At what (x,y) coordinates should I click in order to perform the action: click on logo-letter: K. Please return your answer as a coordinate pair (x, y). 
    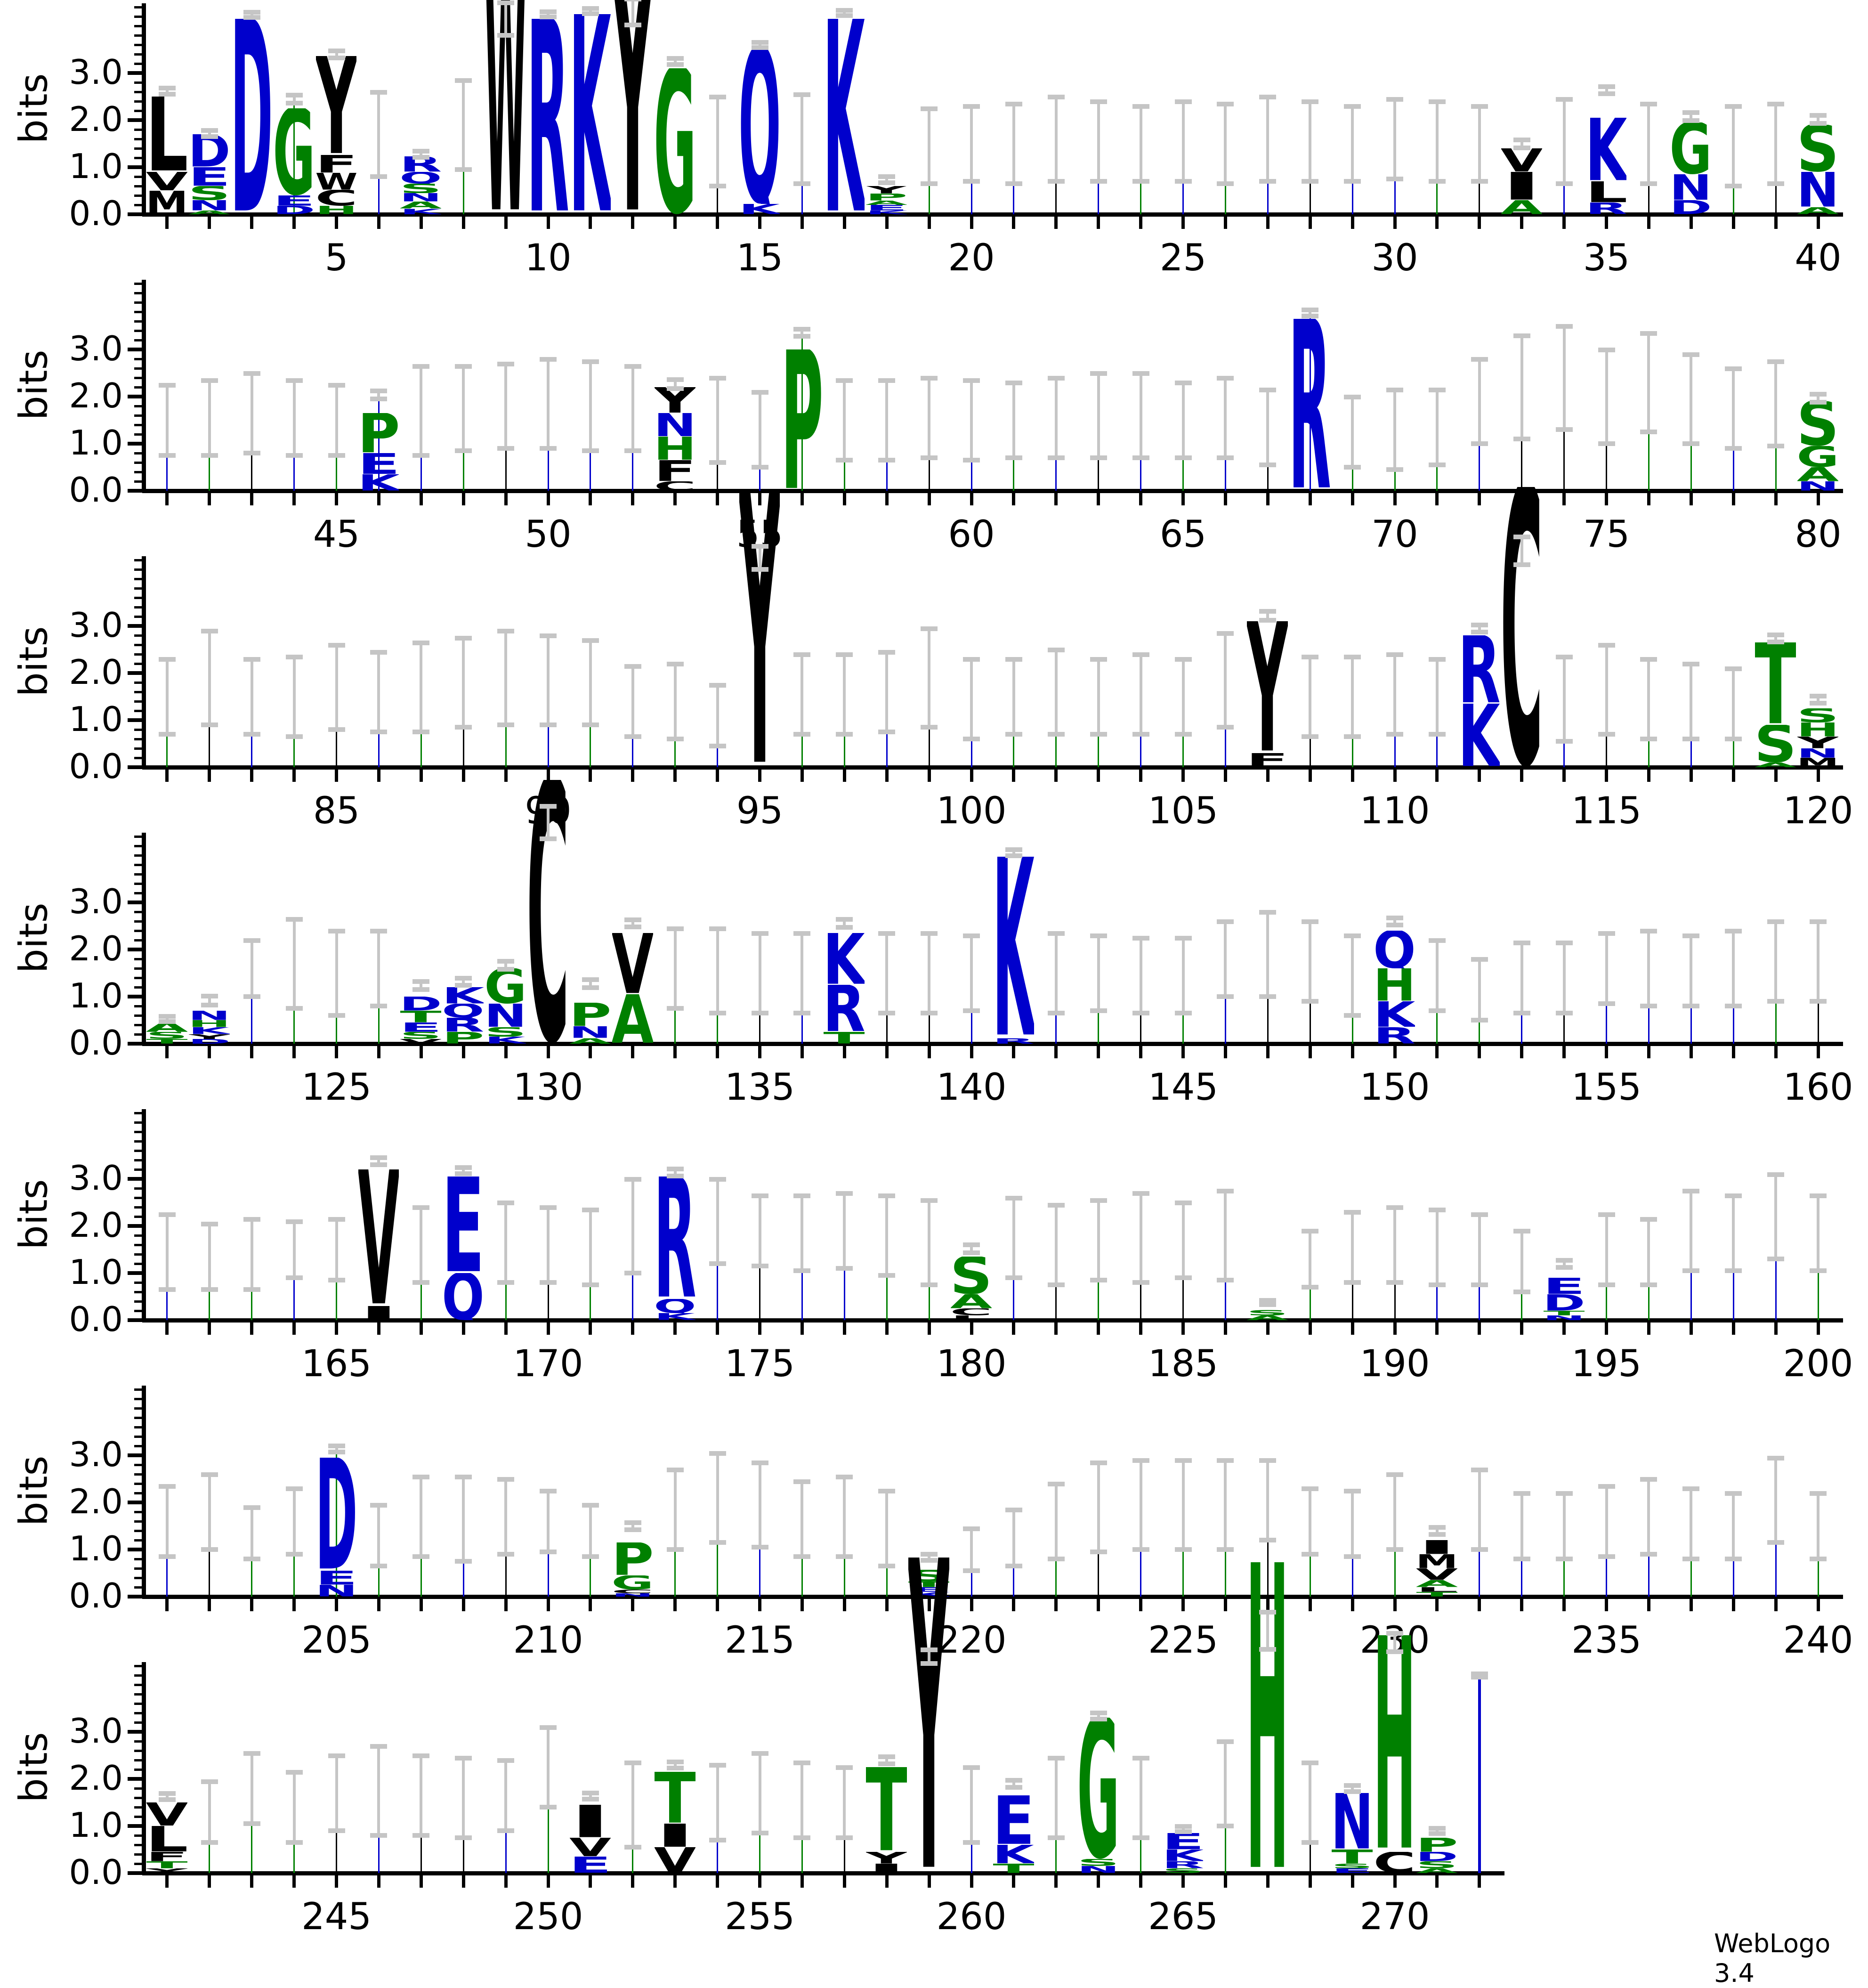
    Looking at the image, I should click on (759, 209).